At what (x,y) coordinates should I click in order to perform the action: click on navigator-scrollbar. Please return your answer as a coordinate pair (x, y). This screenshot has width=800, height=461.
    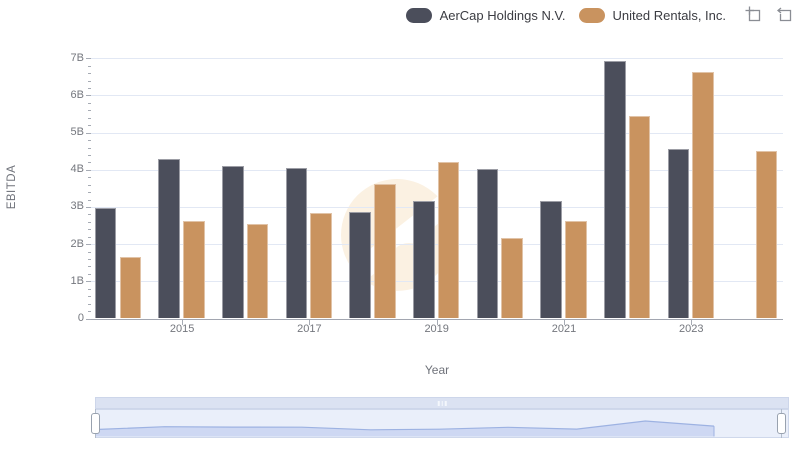
    Looking at the image, I should click on (442, 403).